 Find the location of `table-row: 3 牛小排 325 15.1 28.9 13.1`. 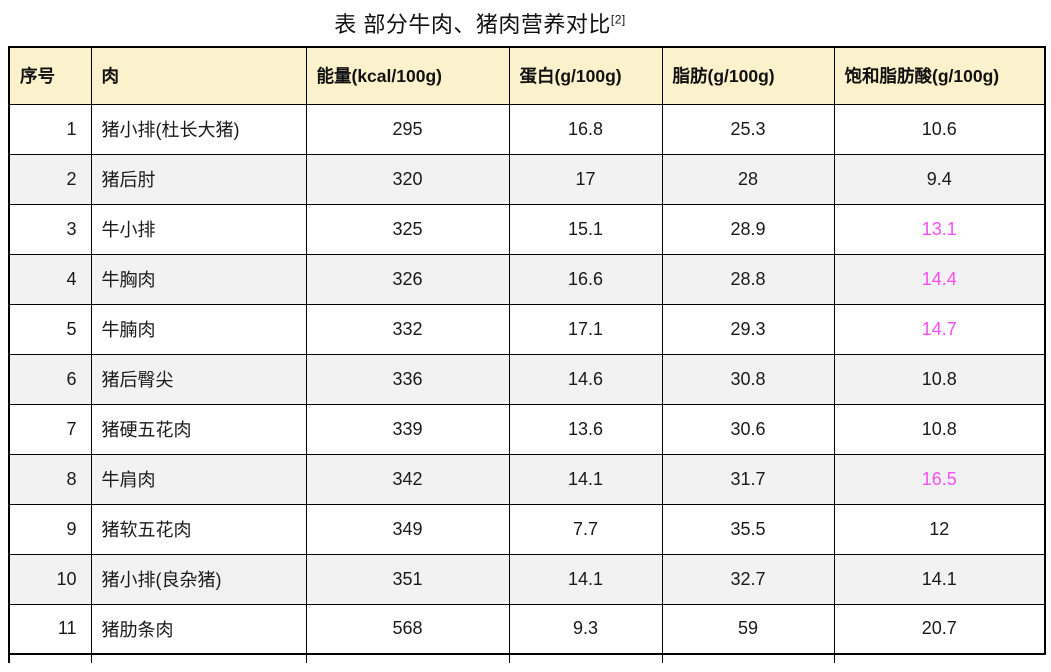

table-row: 3 牛小排 325 15.1 28.9 13.1 is located at coordinates (527, 229).